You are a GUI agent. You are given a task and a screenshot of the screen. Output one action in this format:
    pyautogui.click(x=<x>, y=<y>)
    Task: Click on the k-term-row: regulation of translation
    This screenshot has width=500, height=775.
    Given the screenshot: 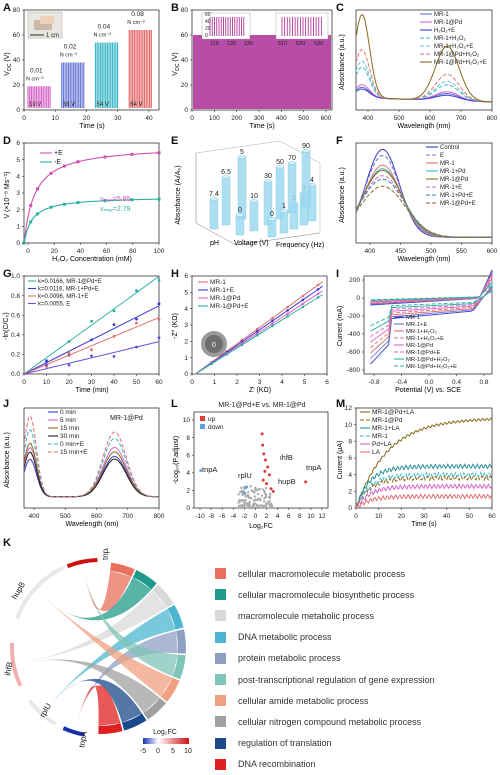 What is the action you would take?
    pyautogui.click(x=355, y=743)
    